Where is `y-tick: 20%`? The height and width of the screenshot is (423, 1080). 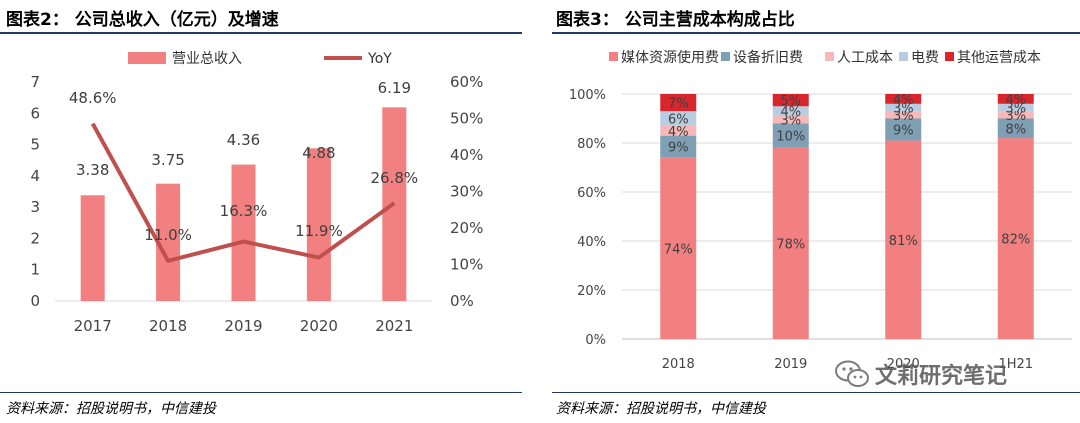 y-tick: 20% is located at coordinates (591, 291).